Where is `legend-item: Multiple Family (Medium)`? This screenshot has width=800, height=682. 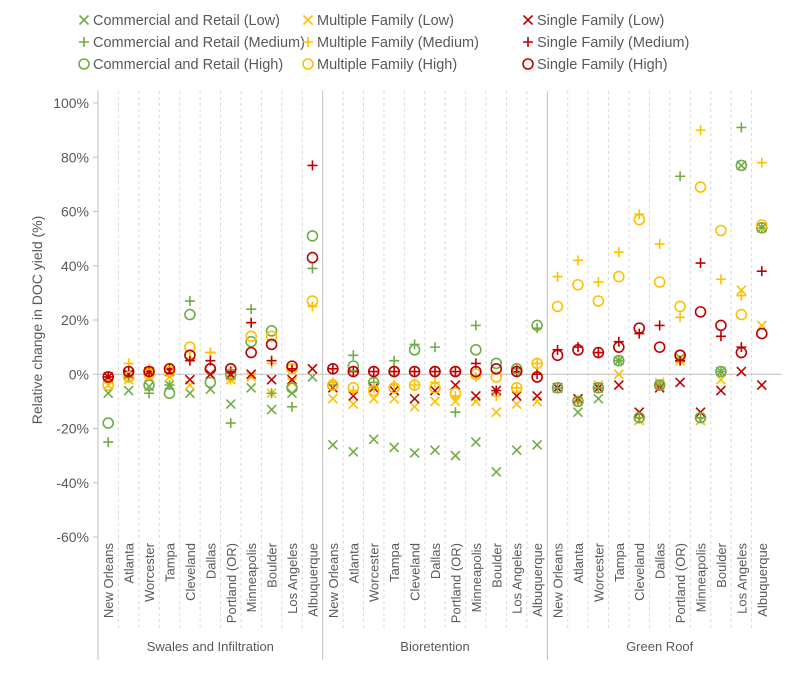
legend-item: Multiple Family (Medium) is located at coordinates (391, 43).